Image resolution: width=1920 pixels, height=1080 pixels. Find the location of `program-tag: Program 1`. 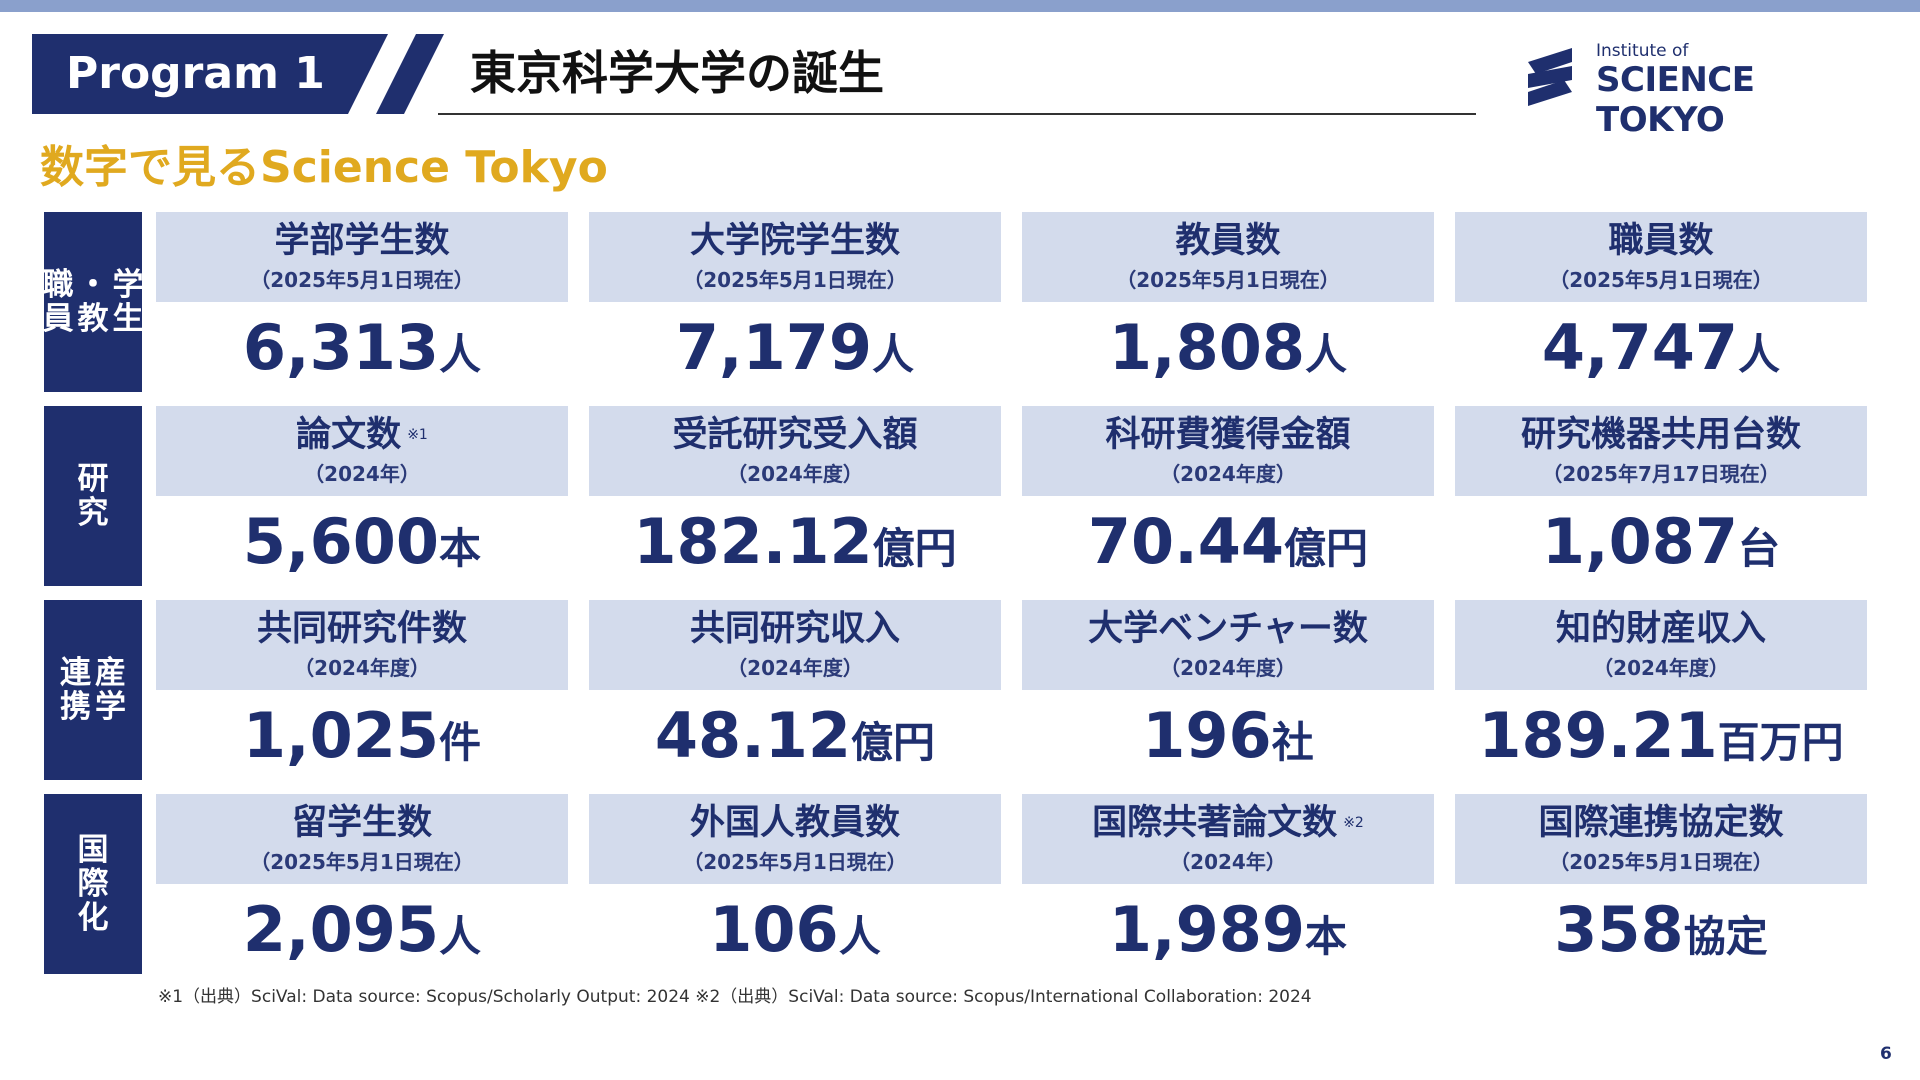

program-tag: Program 1 is located at coordinates (242, 74).